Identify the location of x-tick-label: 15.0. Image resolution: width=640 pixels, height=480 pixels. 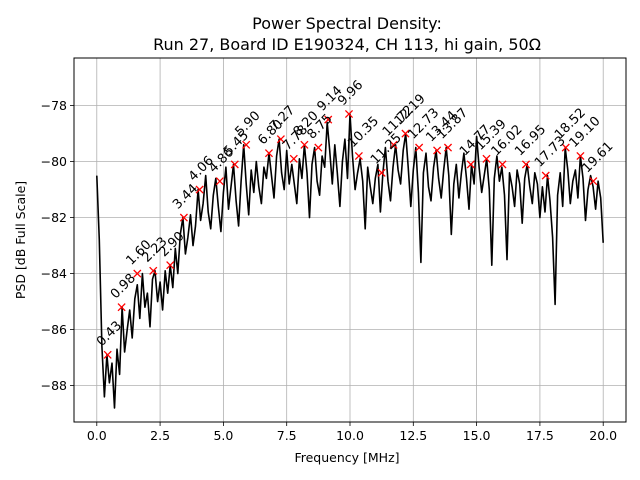
(477, 435).